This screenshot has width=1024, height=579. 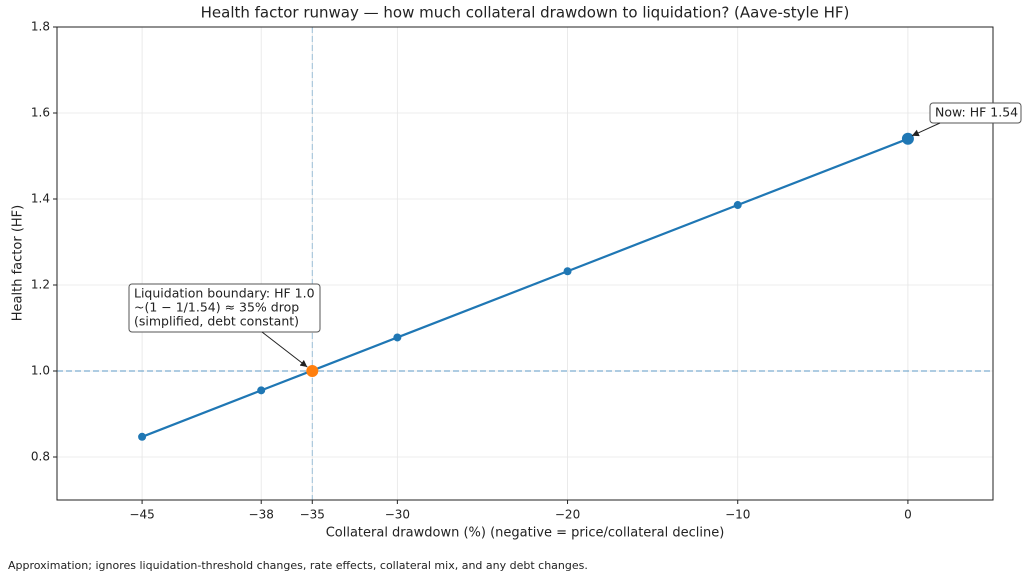 What do you see at coordinates (40, 285) in the screenshot?
I see `y-tick-label: 1.2` at bounding box center [40, 285].